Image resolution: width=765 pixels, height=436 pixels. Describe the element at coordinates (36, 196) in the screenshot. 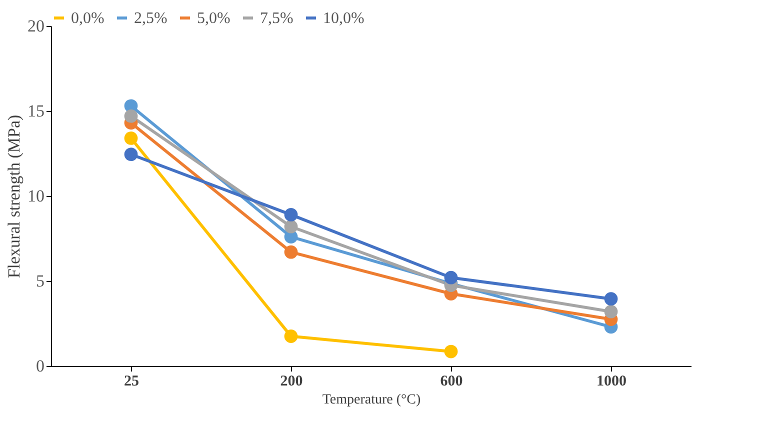

I see `y-tick-label: 10` at that location.